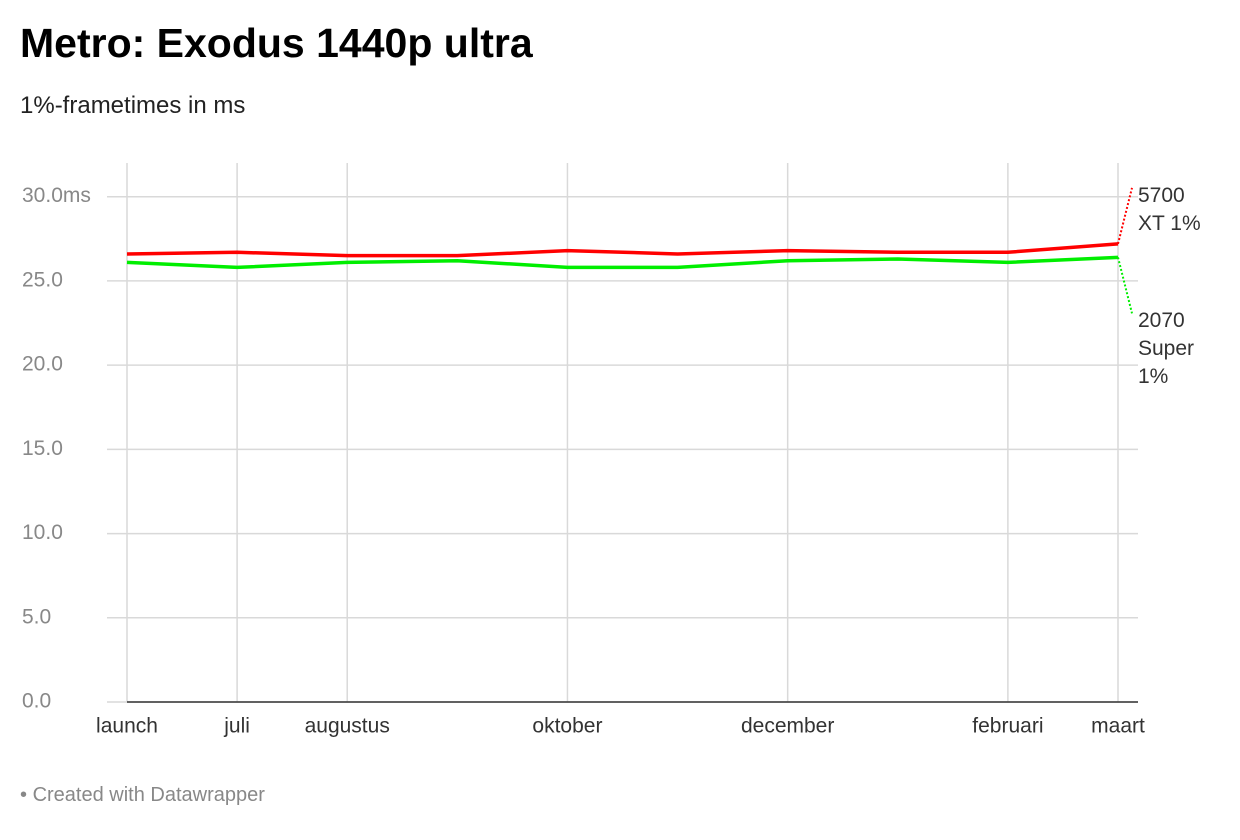  I want to click on y-tick-label: 10.0, so click(42, 532).